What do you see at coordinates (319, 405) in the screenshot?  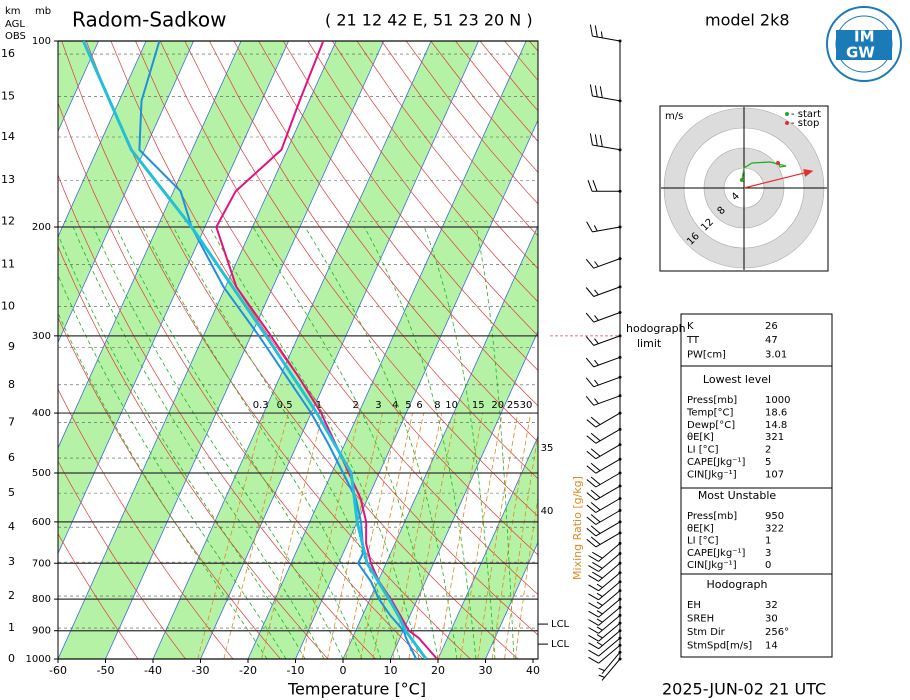 I see `mixing-ratio-label: 1` at bounding box center [319, 405].